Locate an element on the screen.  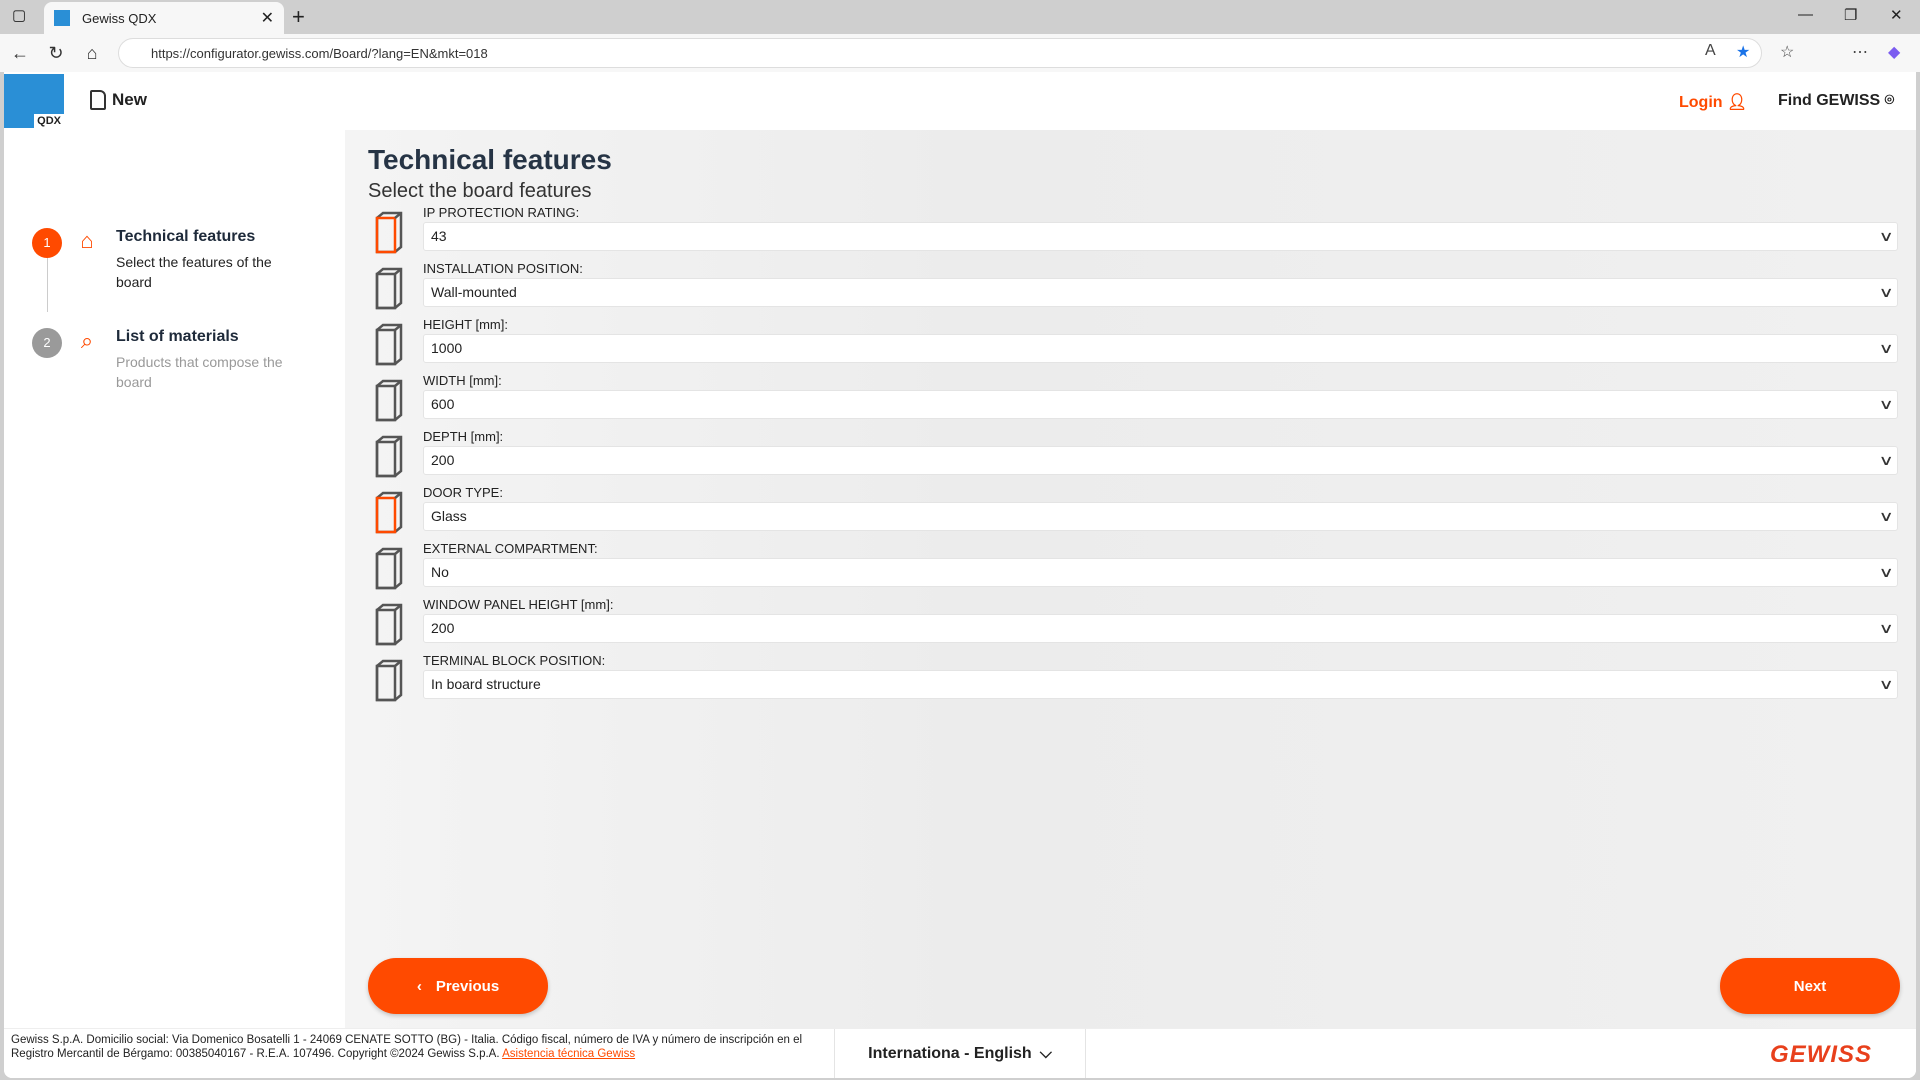
search-list-icon: ⌕ is located at coordinates (87, 340).